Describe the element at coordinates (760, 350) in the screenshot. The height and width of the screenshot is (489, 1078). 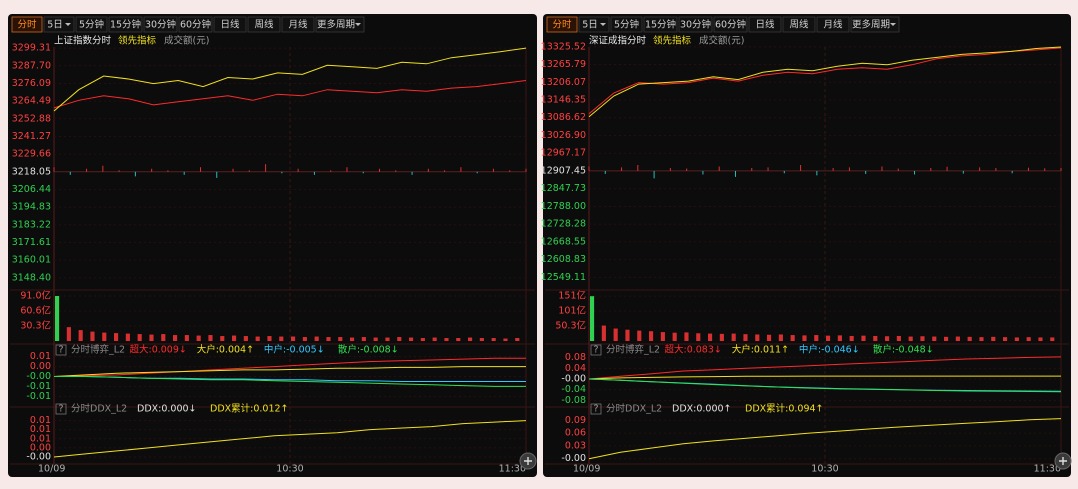
I see `legend-entry: 大户:0.011↑` at that location.